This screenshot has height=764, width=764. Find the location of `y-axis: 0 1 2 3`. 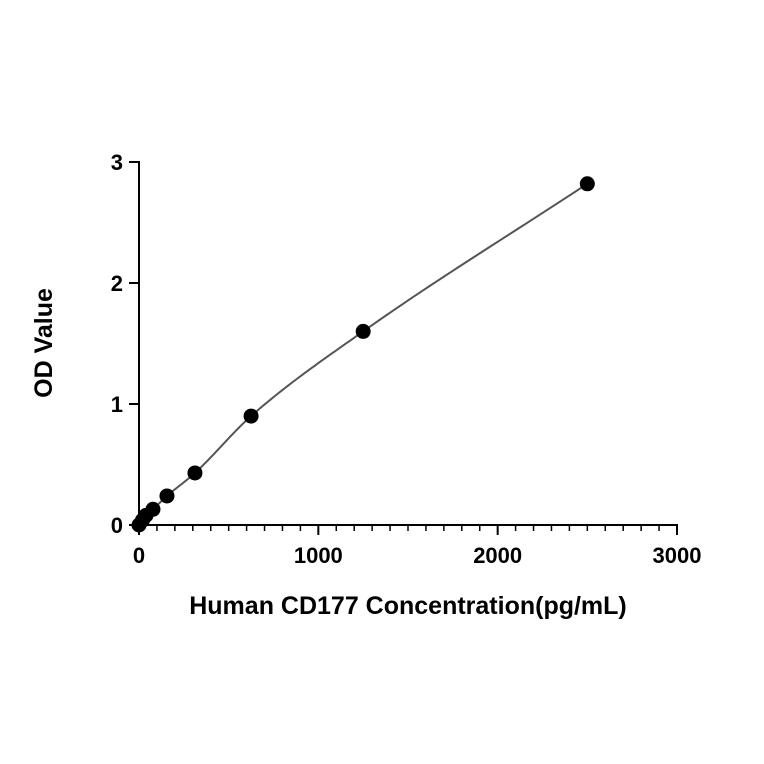

y-axis: 0 1 2 3 is located at coordinates (125, 344).